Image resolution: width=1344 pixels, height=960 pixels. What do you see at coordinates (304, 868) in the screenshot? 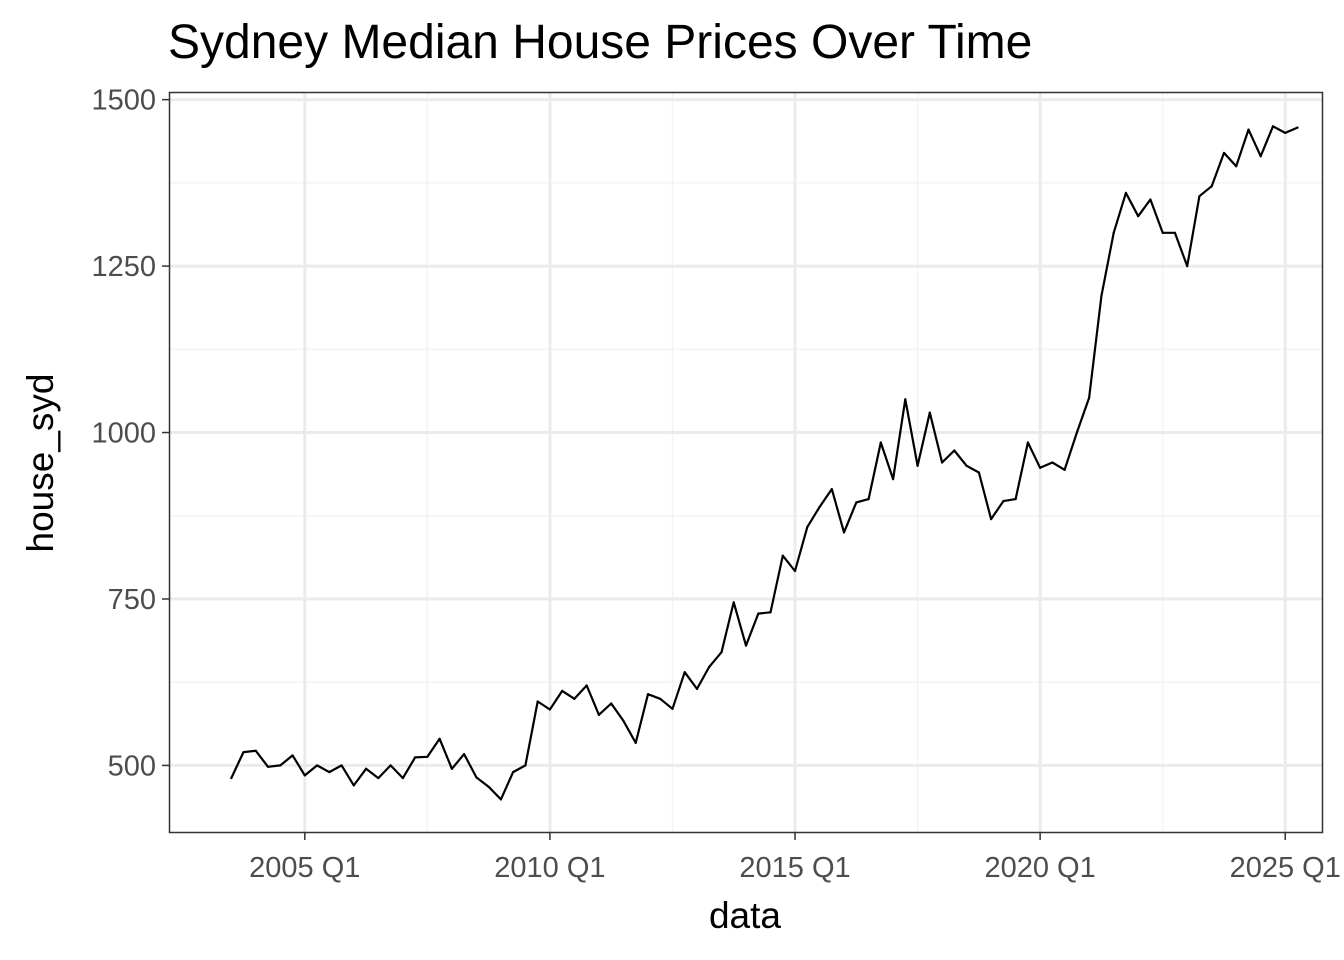
I see `x-tick-label: 2005 Q1` at bounding box center [304, 868].